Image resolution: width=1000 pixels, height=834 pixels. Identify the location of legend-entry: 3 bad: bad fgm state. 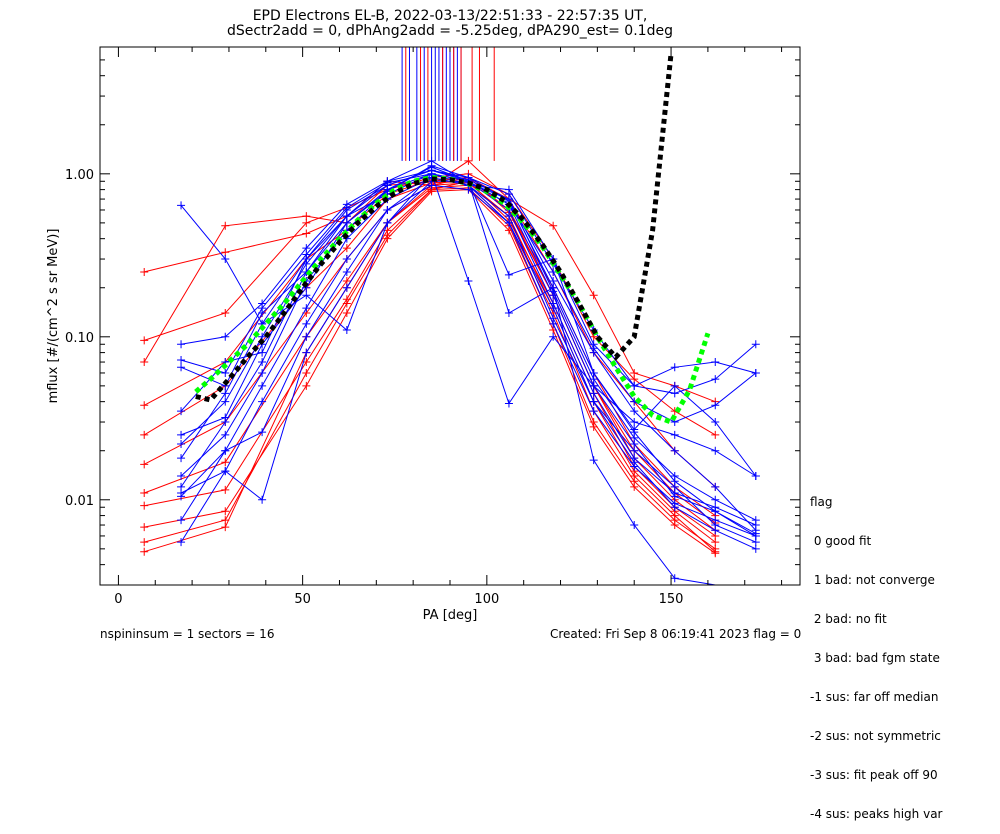
(875, 658).